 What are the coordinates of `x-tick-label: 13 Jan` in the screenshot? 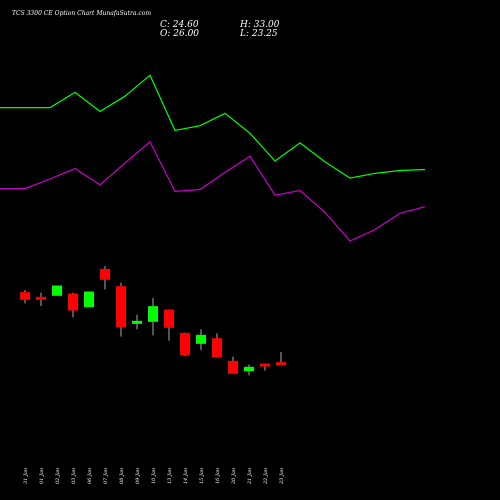 It's located at (170, 476).